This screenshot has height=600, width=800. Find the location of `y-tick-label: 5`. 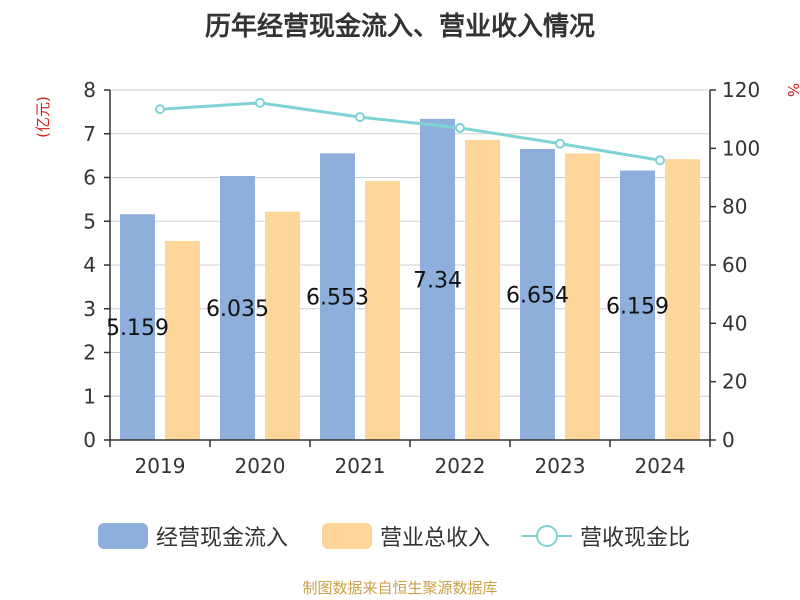

y-tick-label: 5 is located at coordinates (89, 221).